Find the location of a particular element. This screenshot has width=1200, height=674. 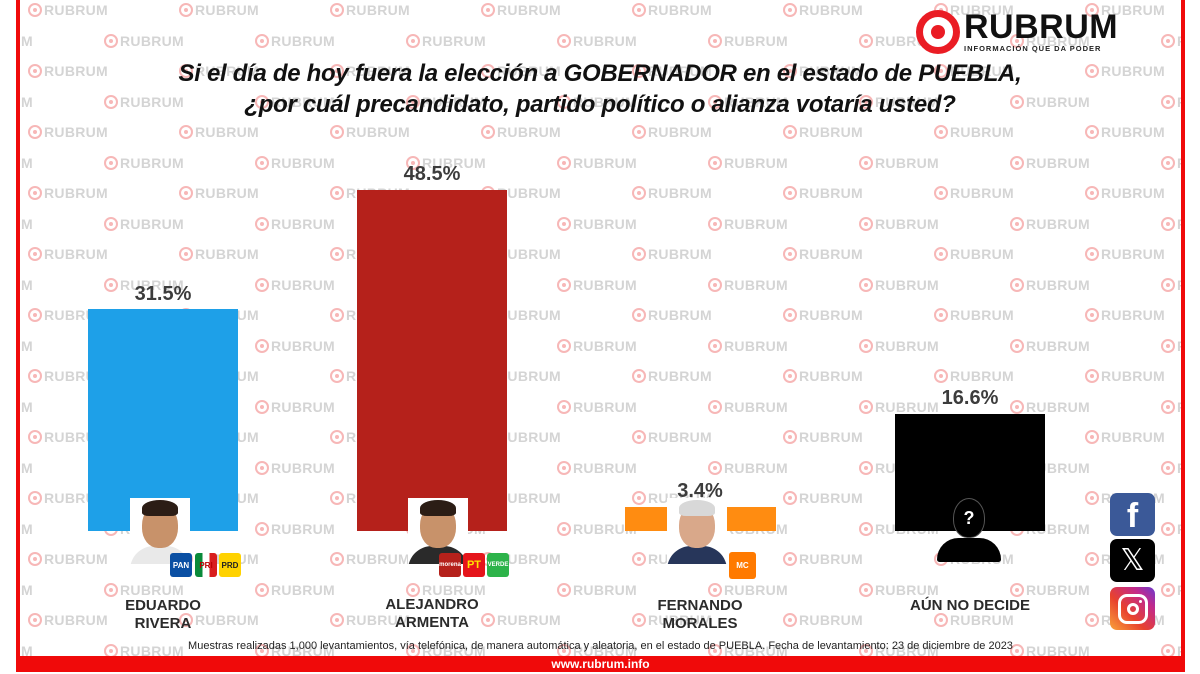

party-logo-pan: PAN is located at coordinates (181, 565).